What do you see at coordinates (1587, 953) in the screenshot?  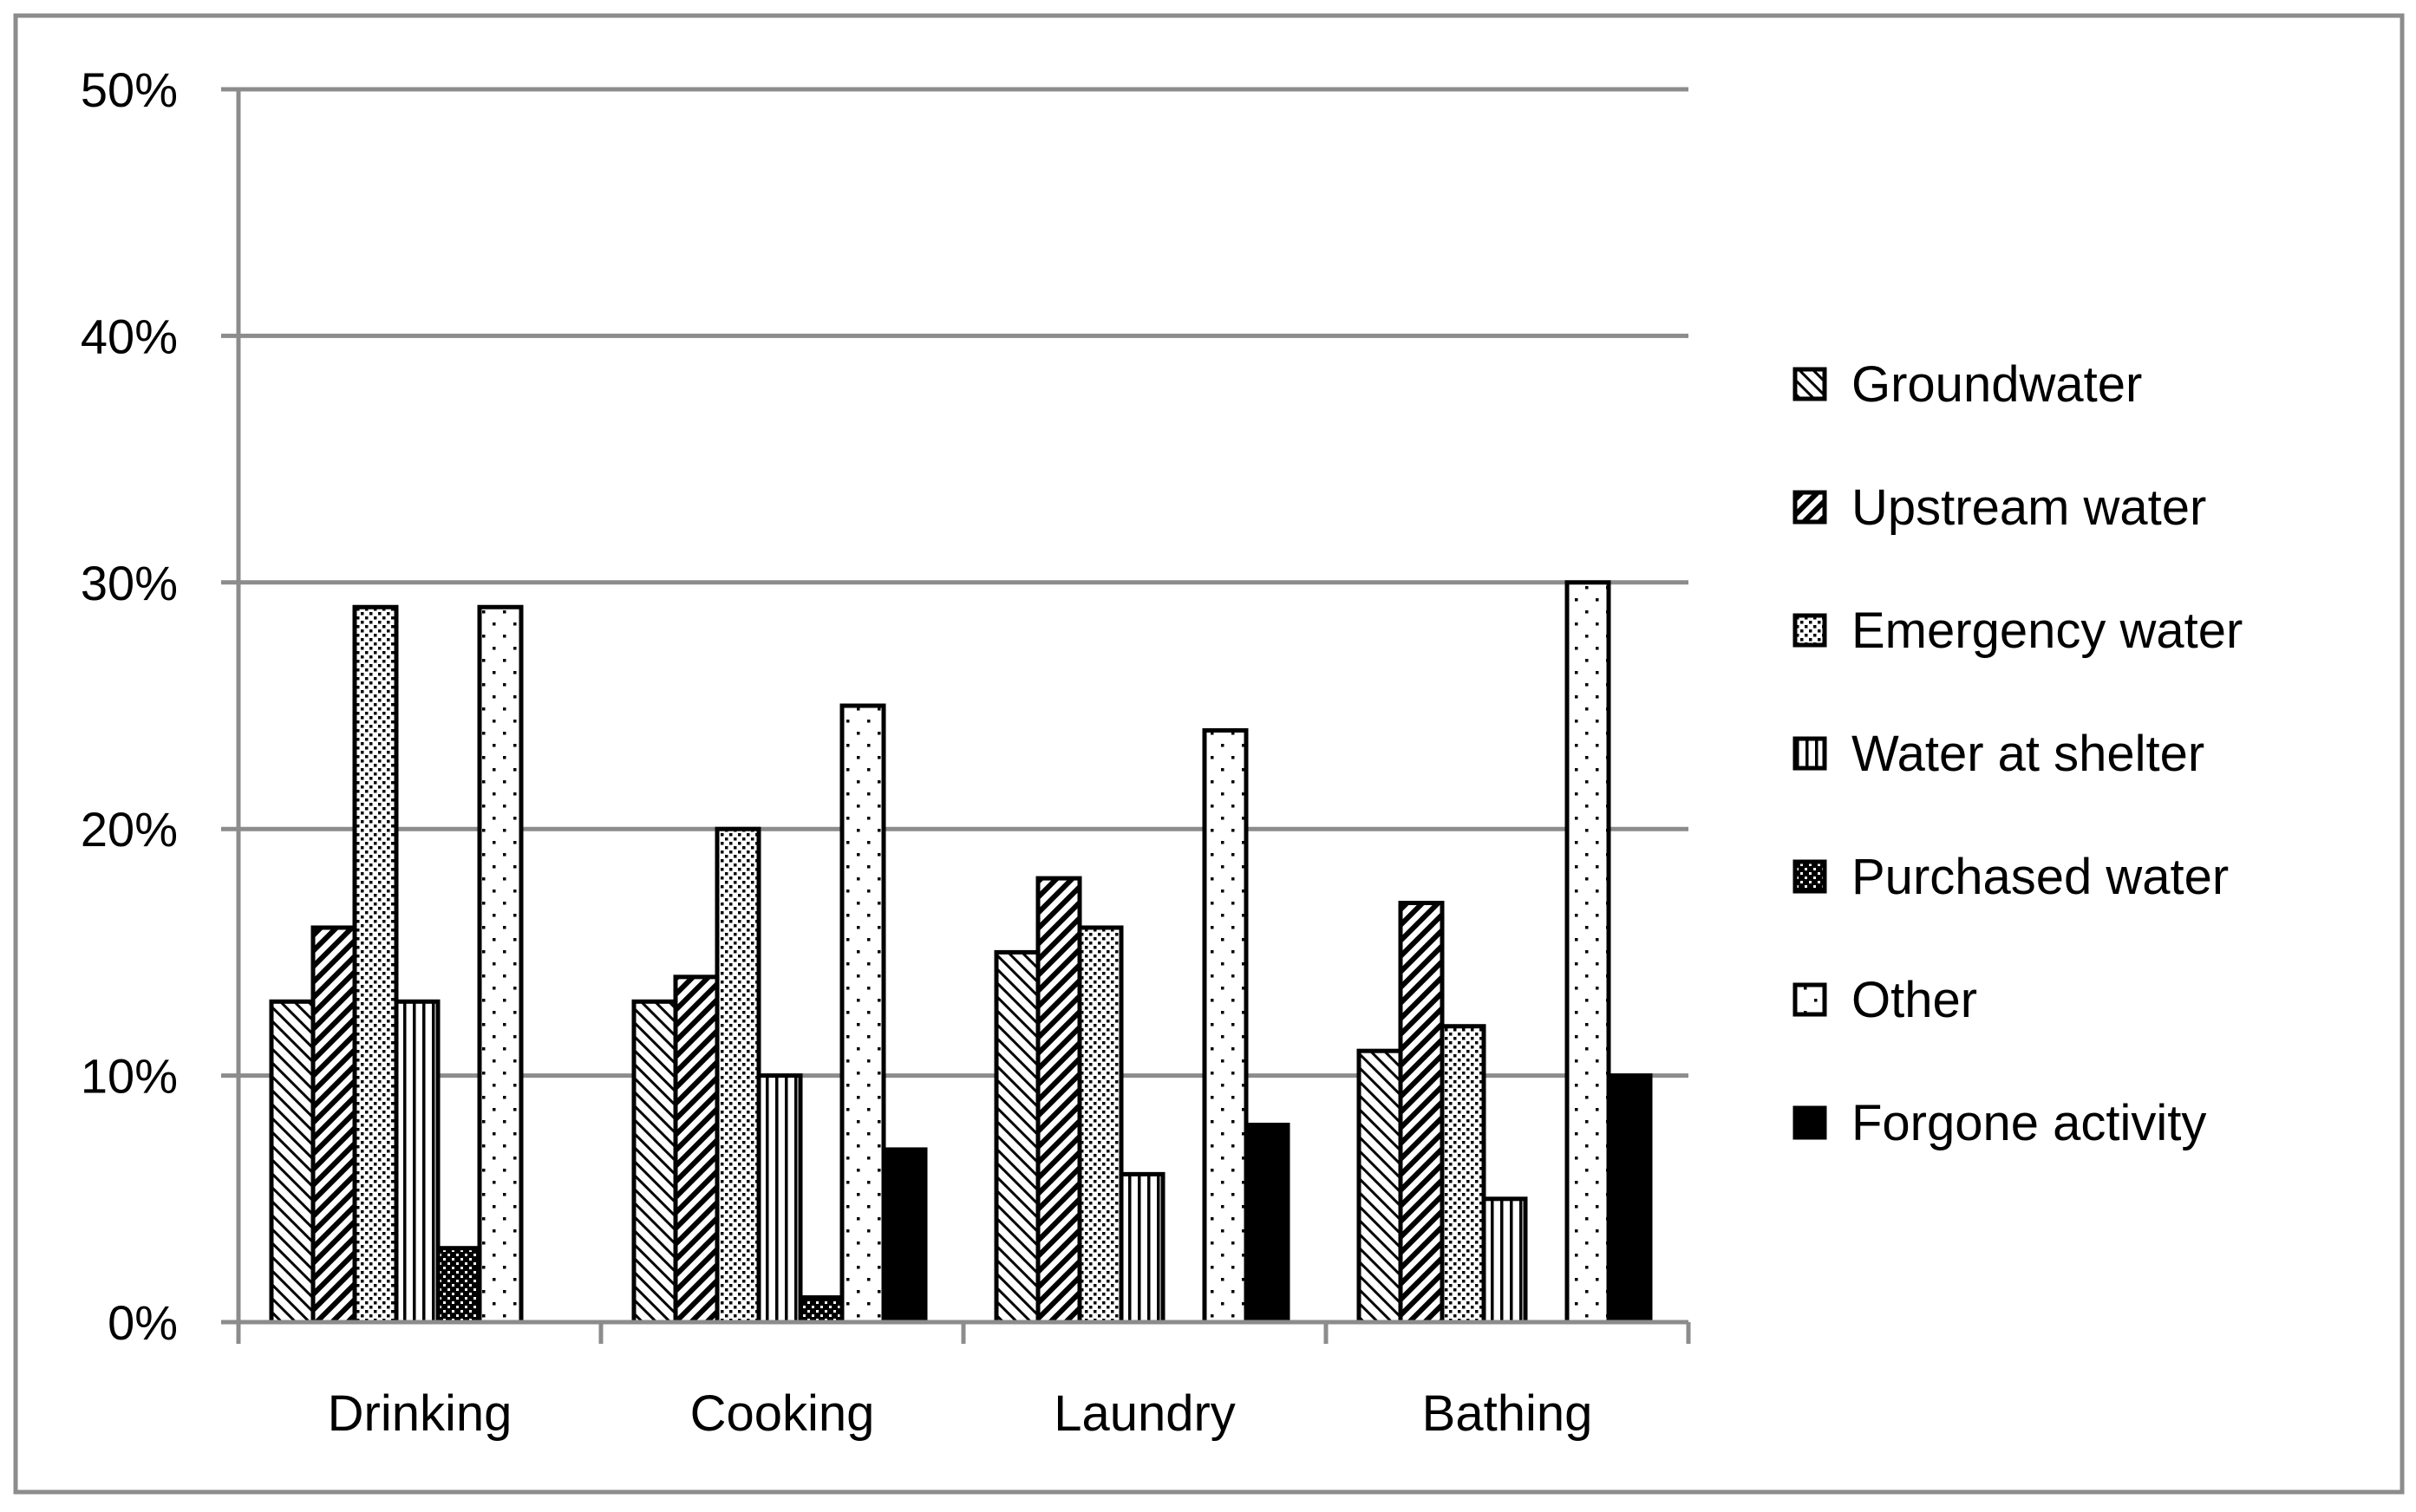 I see `bar-other-bathing` at bounding box center [1587, 953].